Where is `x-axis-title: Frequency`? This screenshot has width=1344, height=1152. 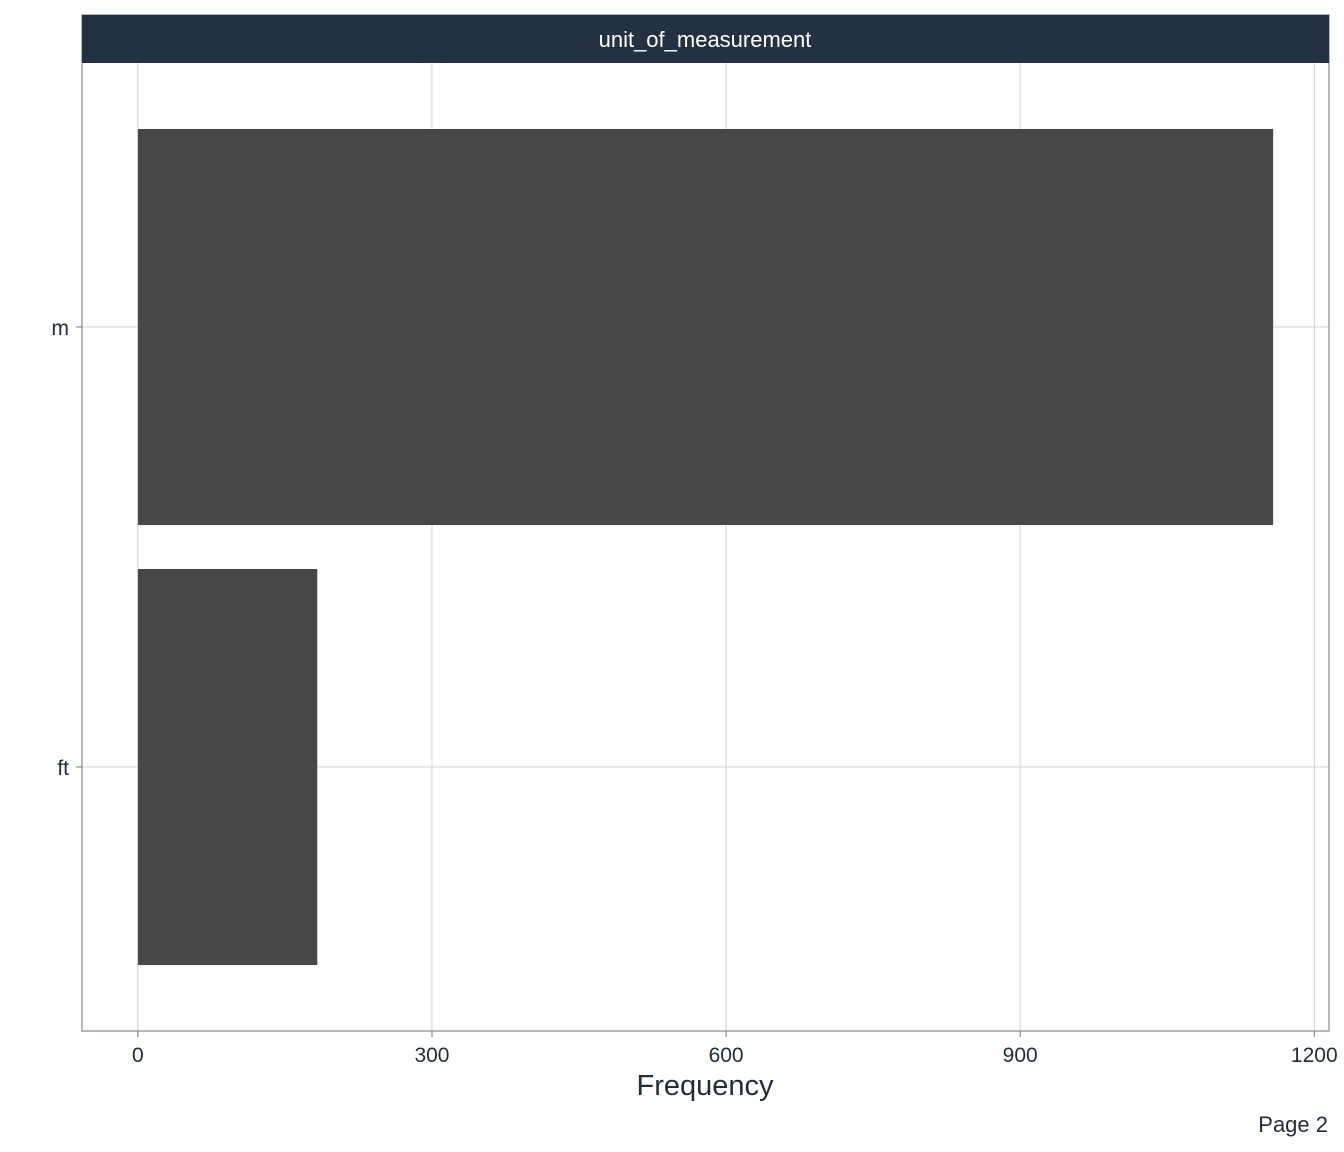
x-axis-title: Frequency is located at coordinates (705, 1086).